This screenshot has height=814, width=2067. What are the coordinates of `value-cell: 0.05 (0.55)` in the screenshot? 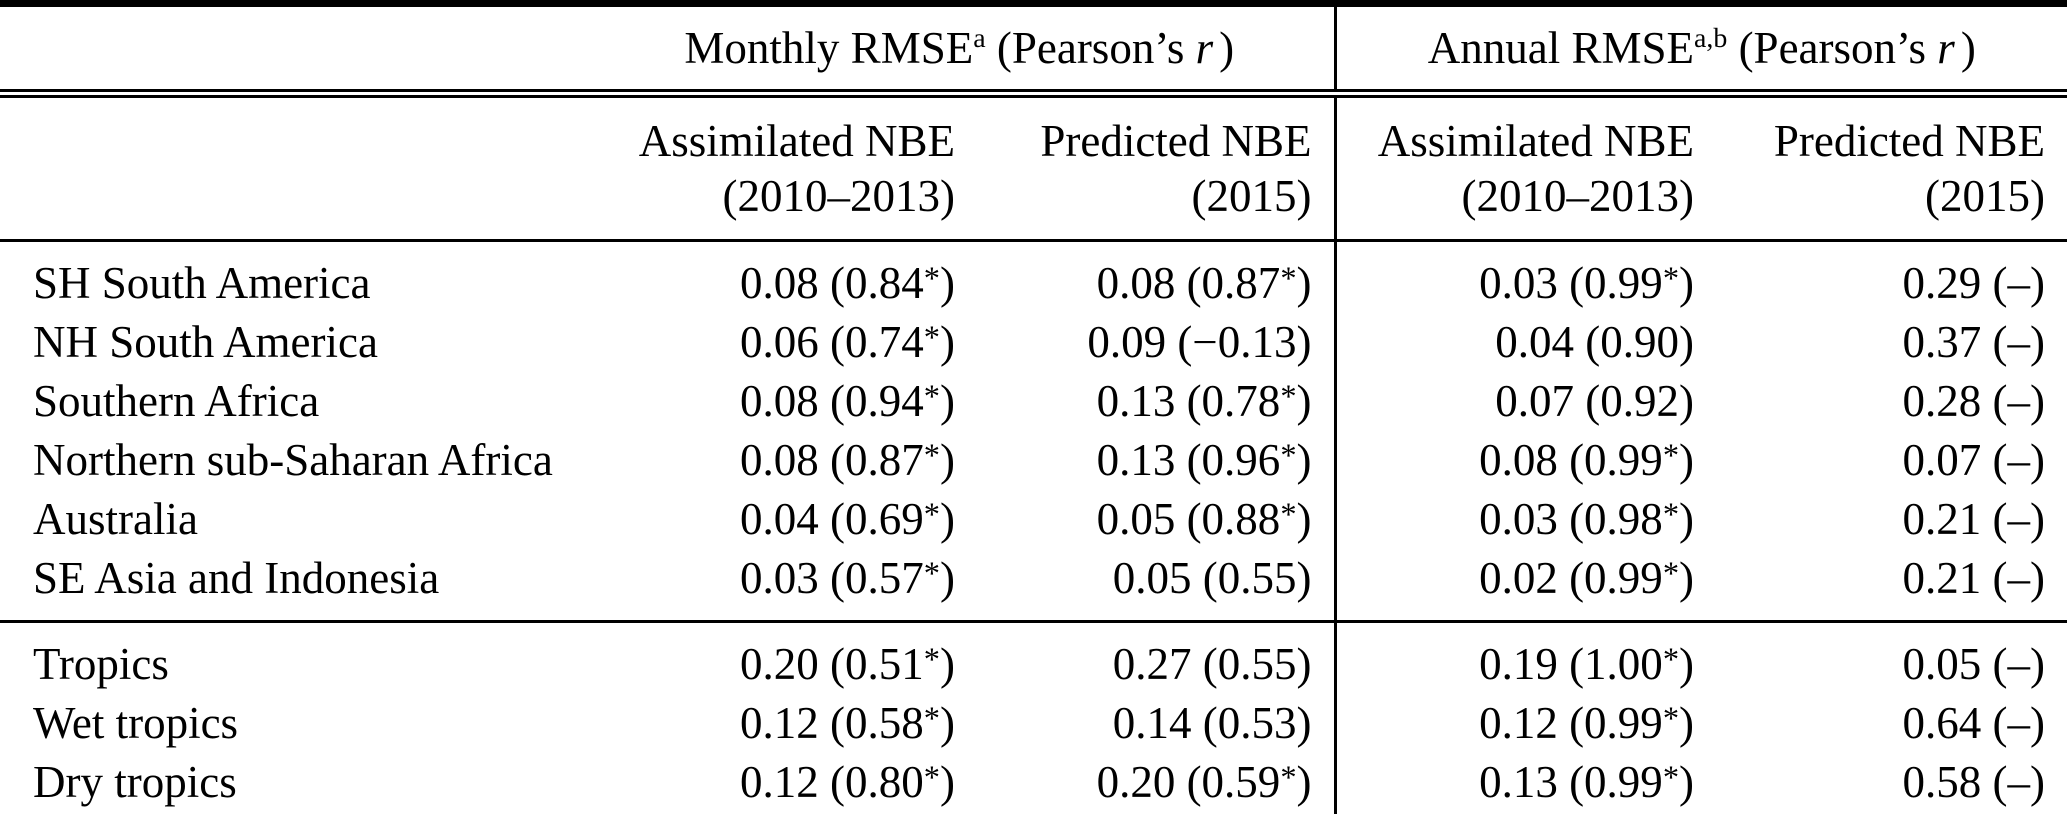 It's located at (1212, 577).